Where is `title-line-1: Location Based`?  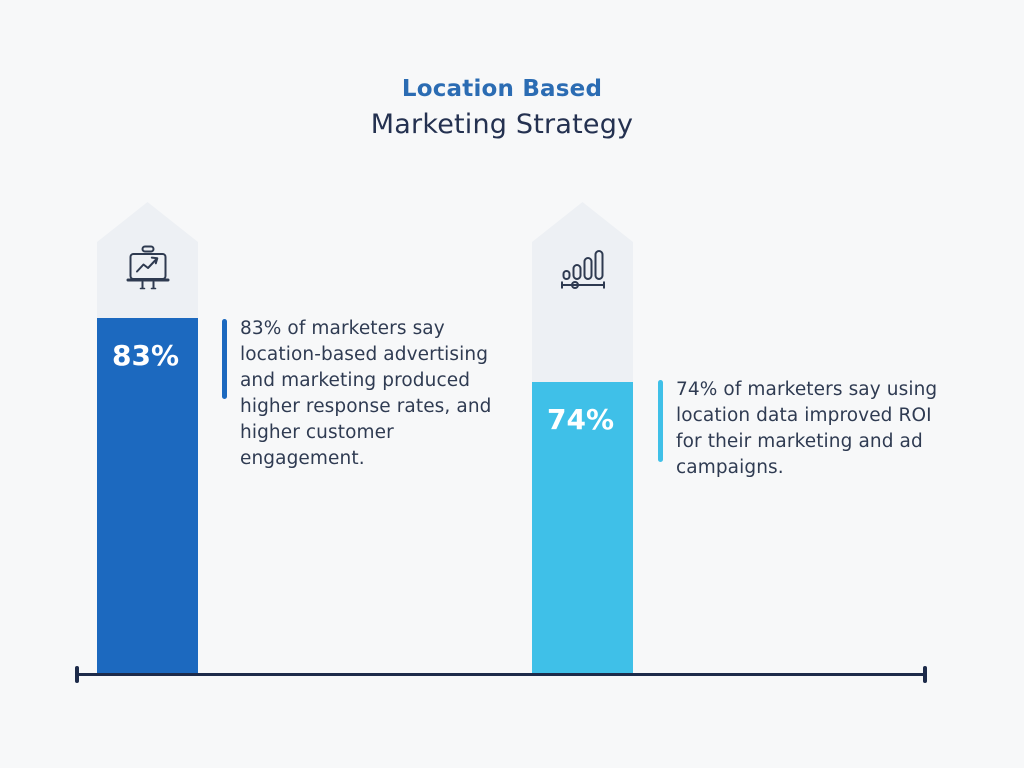
title-line-1: Location Based is located at coordinates (502, 89).